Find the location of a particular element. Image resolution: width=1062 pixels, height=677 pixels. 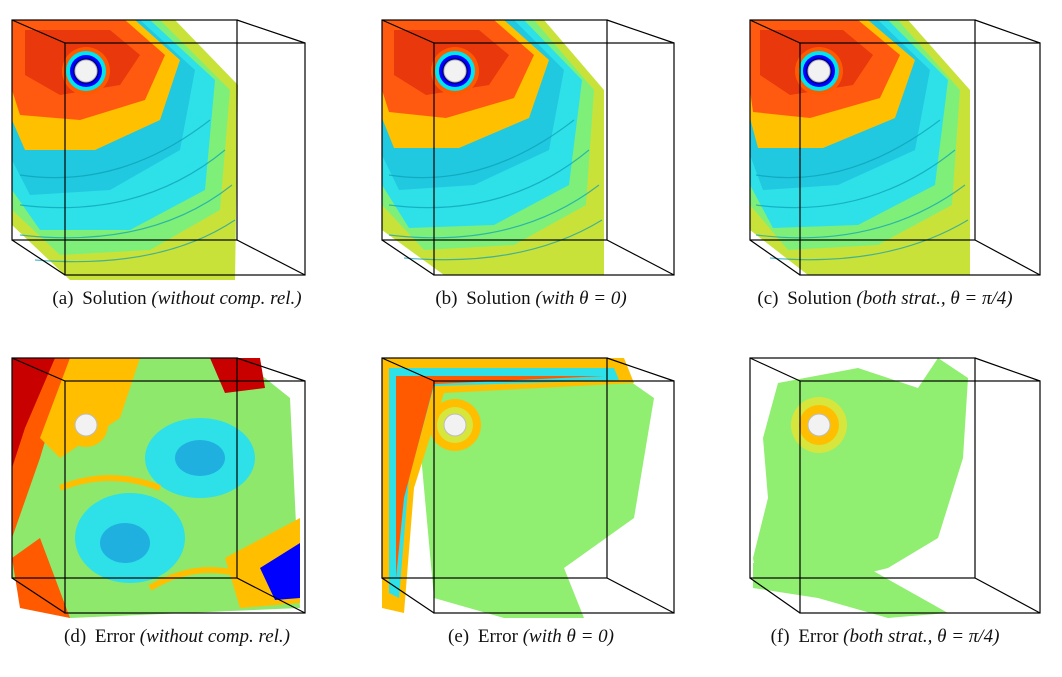

error-basins-d is located at coordinates (156, 504).